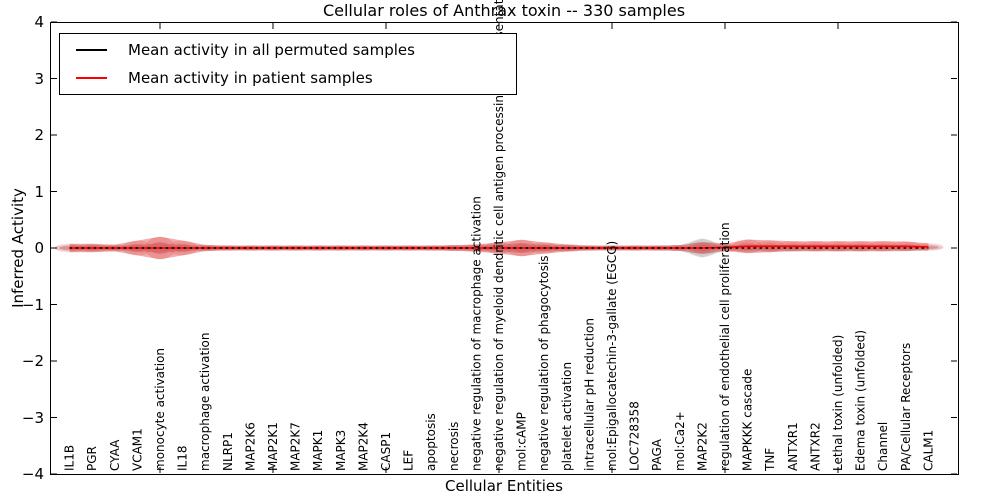 The height and width of the screenshot is (500, 1000). Describe the element at coordinates (679, 441) in the screenshot. I see `x-tick-label: mol:Ca2+` at that location.